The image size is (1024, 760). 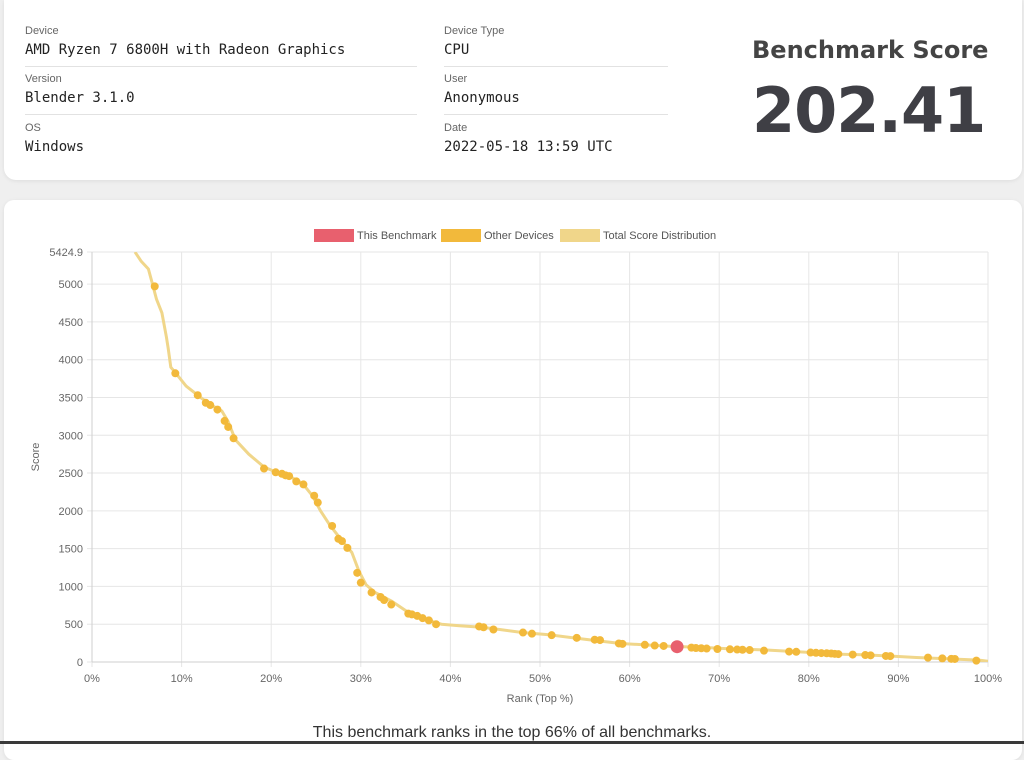 I want to click on y-tick-label: 4000, so click(x=71, y=361).